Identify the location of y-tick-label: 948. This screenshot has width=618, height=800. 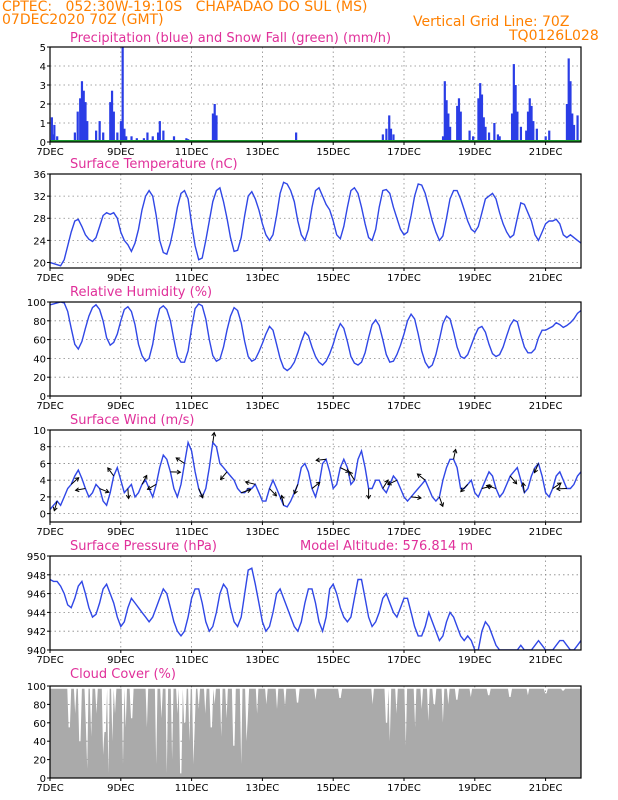
(36, 576).